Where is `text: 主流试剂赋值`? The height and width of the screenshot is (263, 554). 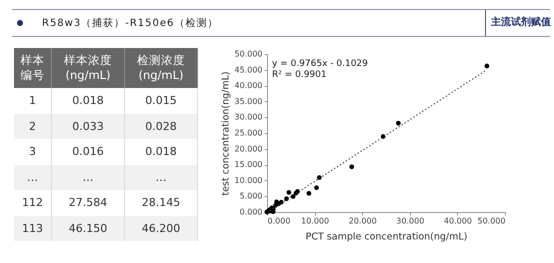
text: 主流试剂赋值 is located at coordinates (518, 23).